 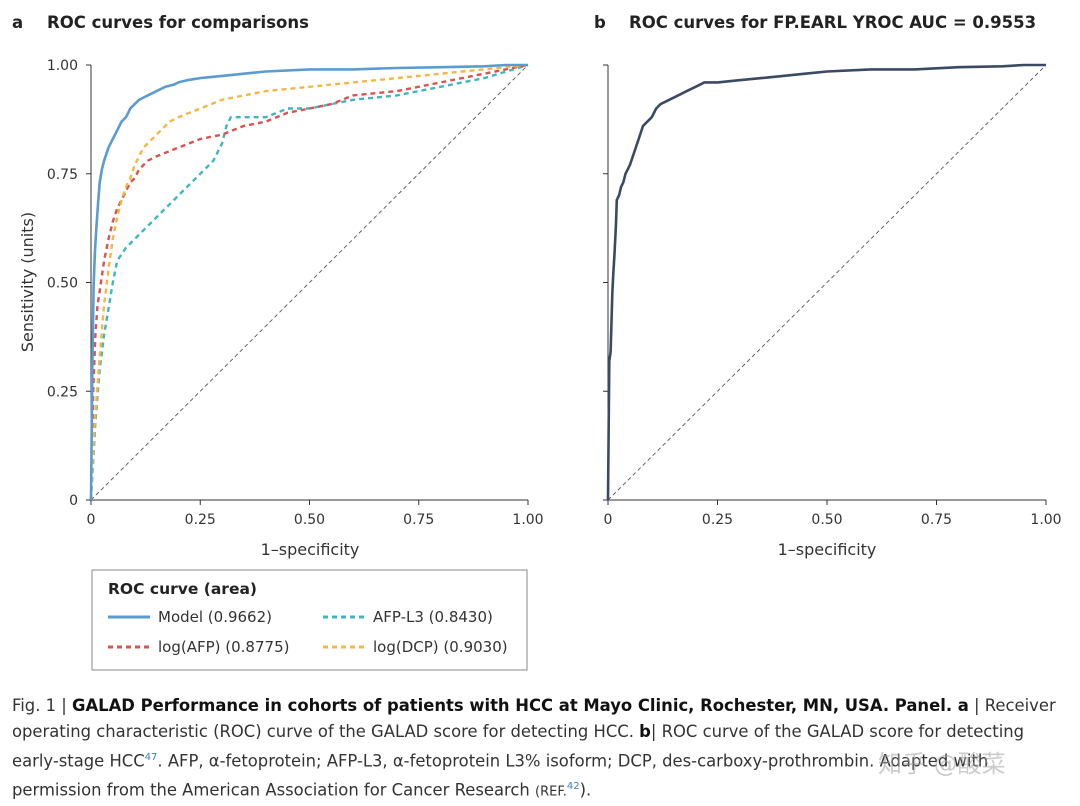 What do you see at coordinates (151, 757) in the screenshot?
I see `caption-ref-47: 47` at bounding box center [151, 757].